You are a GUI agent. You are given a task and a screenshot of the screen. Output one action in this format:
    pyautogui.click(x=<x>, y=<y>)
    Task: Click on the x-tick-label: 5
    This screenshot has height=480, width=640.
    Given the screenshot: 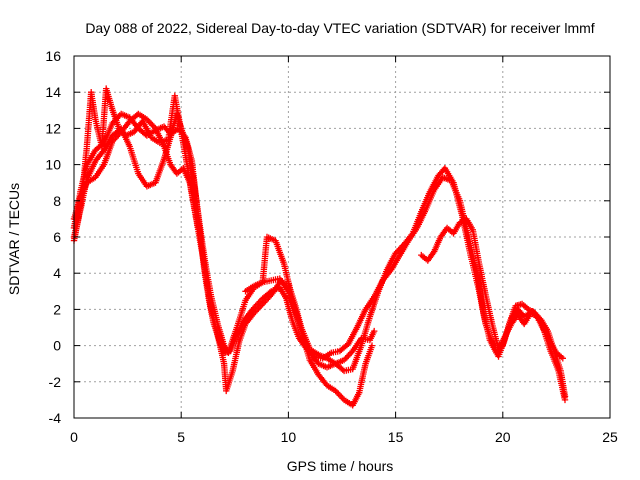 What is the action you would take?
    pyautogui.click(x=181, y=437)
    